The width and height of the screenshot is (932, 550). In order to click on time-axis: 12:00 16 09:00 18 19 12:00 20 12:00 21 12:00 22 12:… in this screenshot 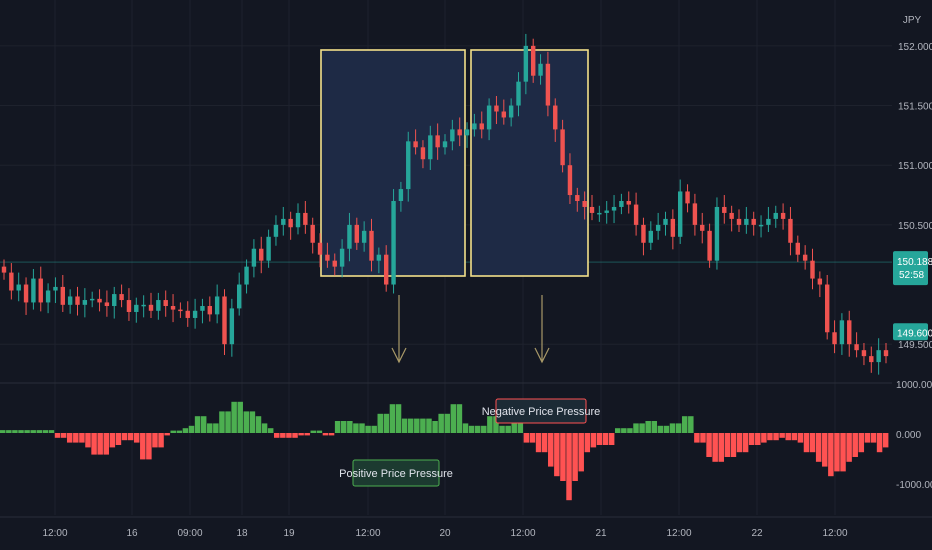, I will do `click(466, 527)`.